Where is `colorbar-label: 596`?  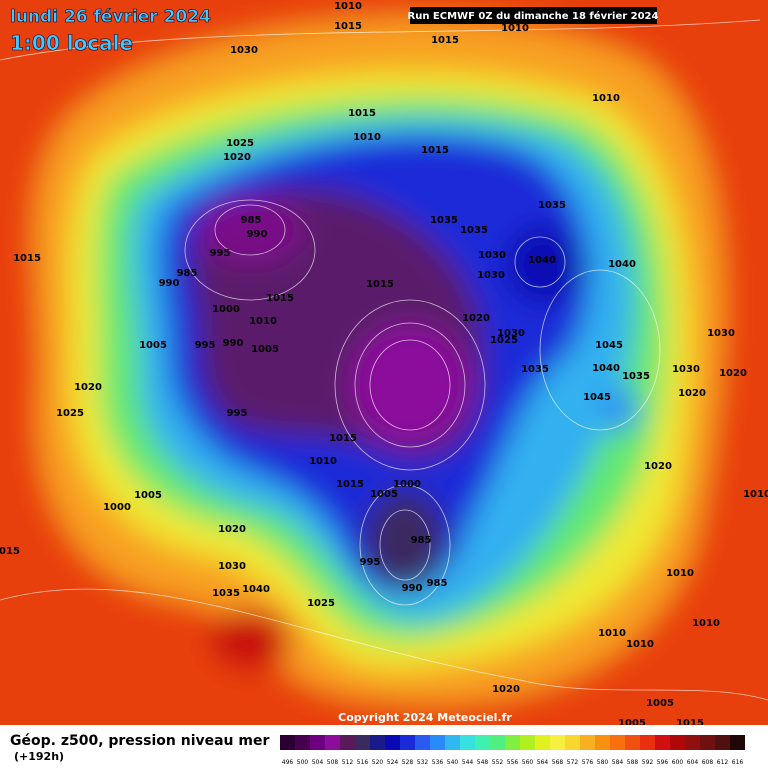
colorbar-label: 596 is located at coordinates (663, 762).